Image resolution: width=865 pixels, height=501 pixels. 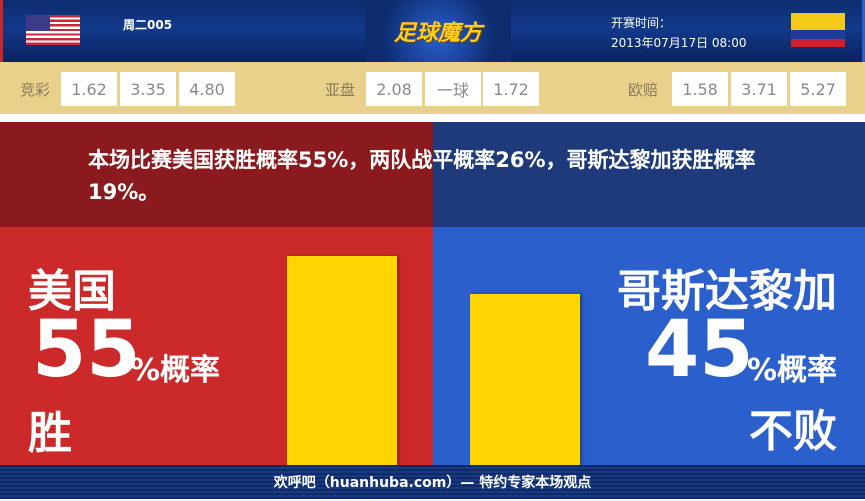 What do you see at coordinates (793, 431) in the screenshot?
I see `away-outcome: 不败` at bounding box center [793, 431].